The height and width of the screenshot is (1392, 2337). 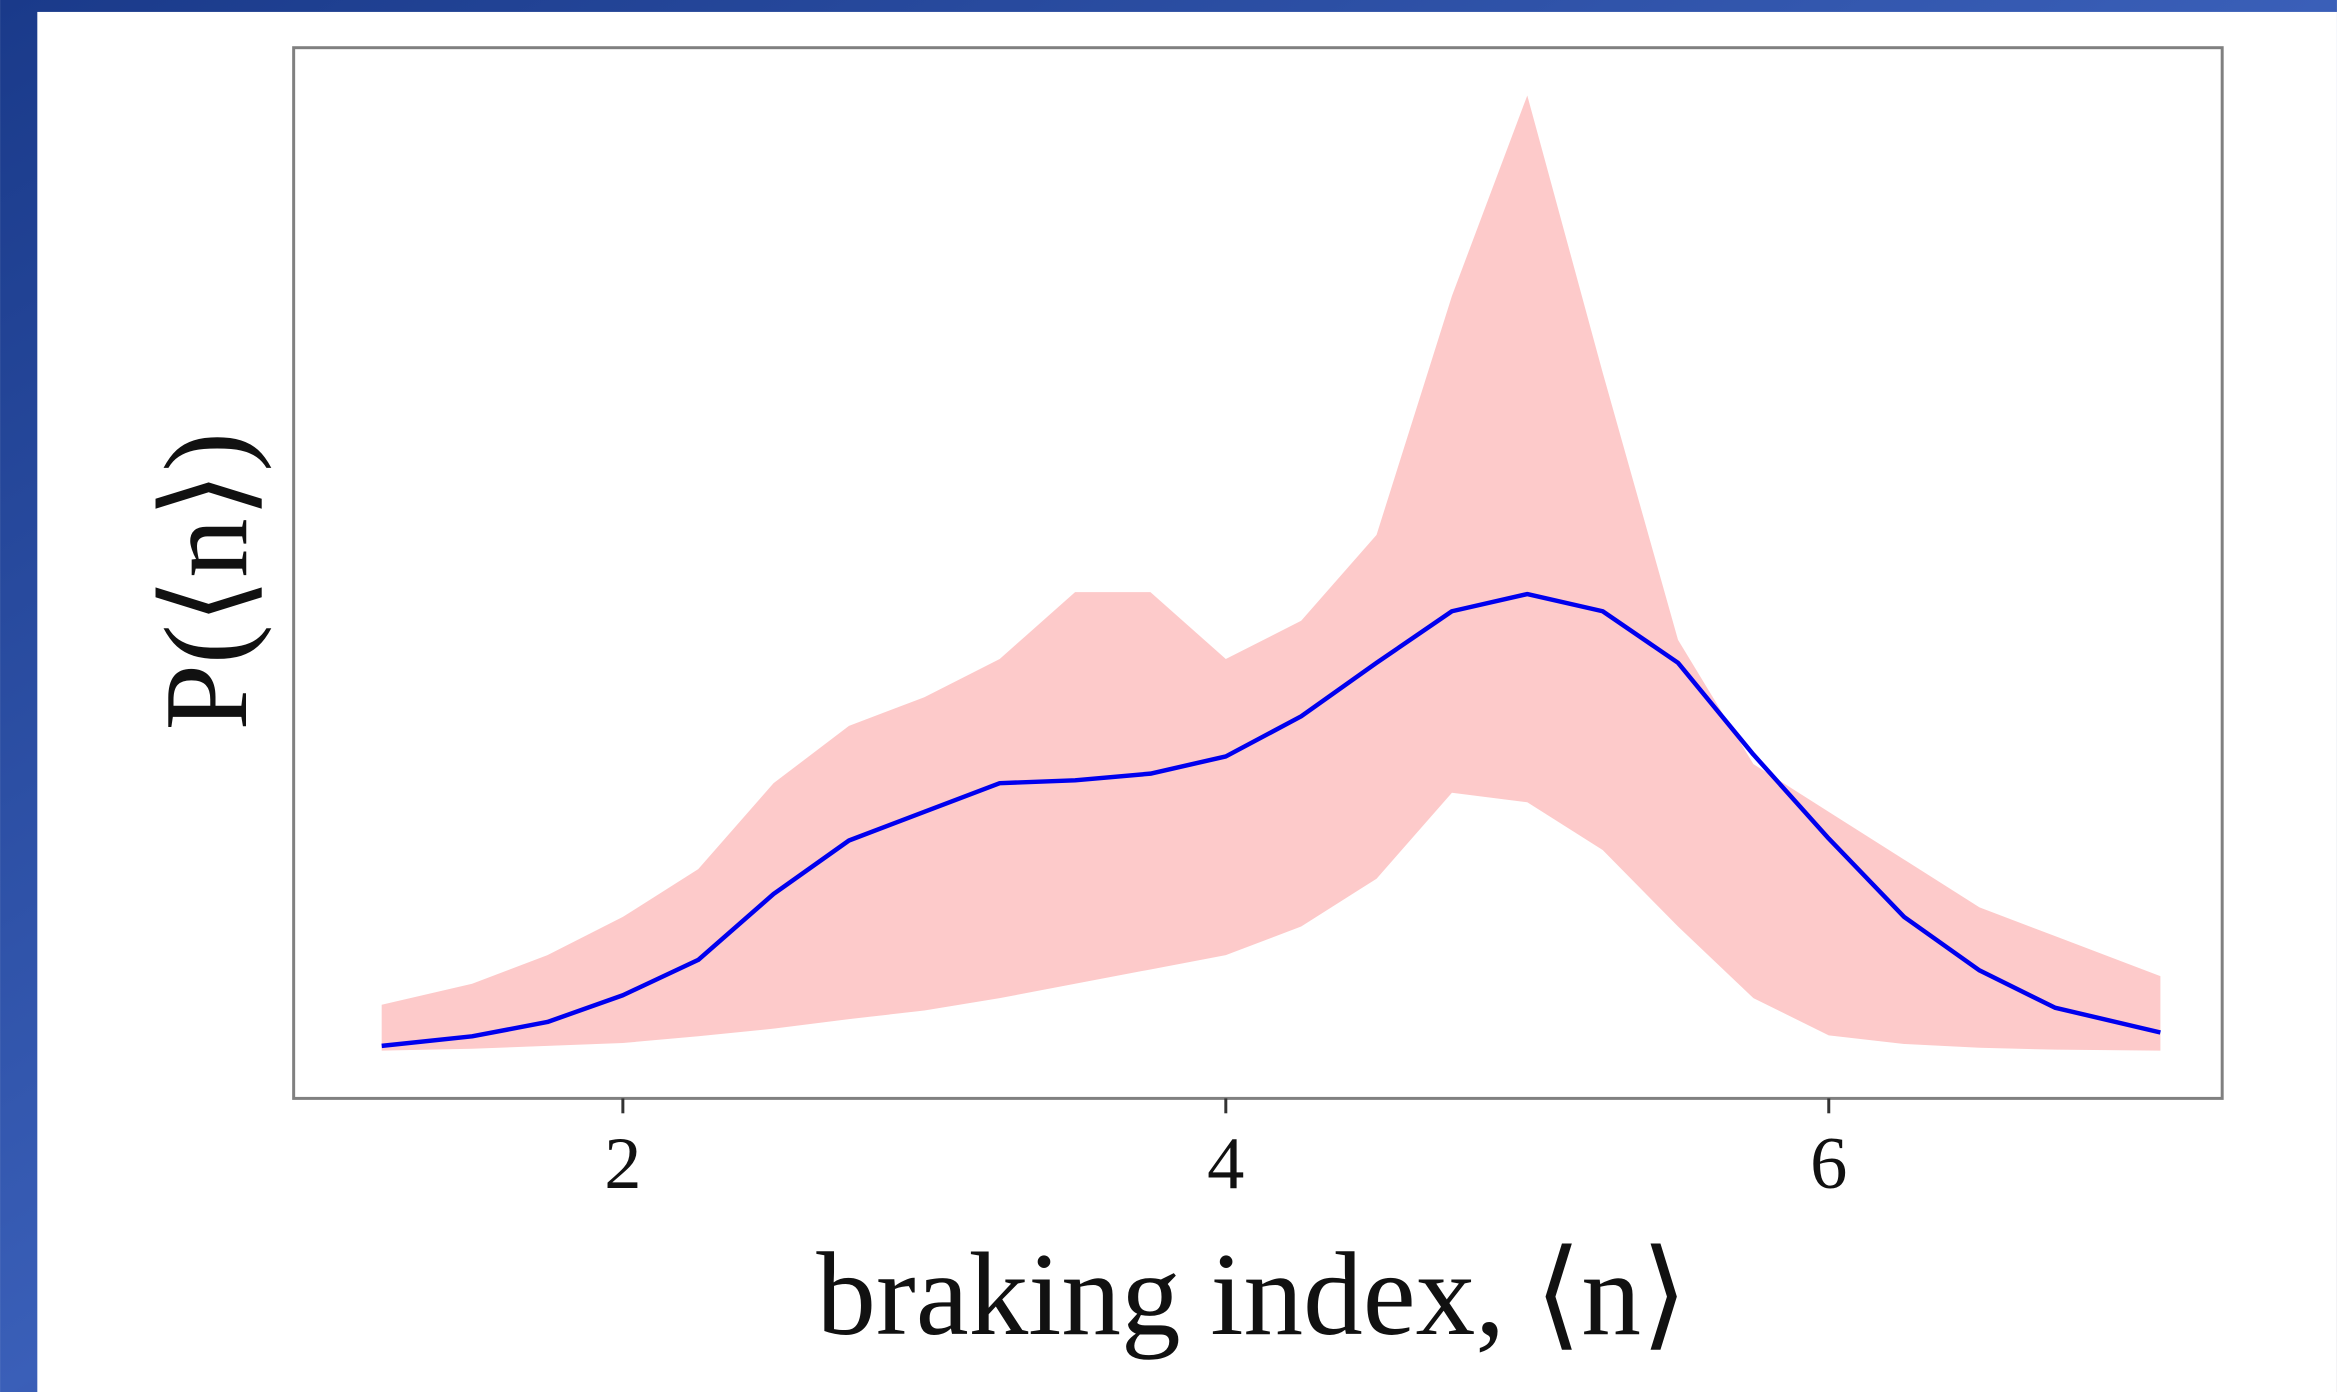 What do you see at coordinates (1225, 1164) in the screenshot?
I see `x-tick-label: 4` at bounding box center [1225, 1164].